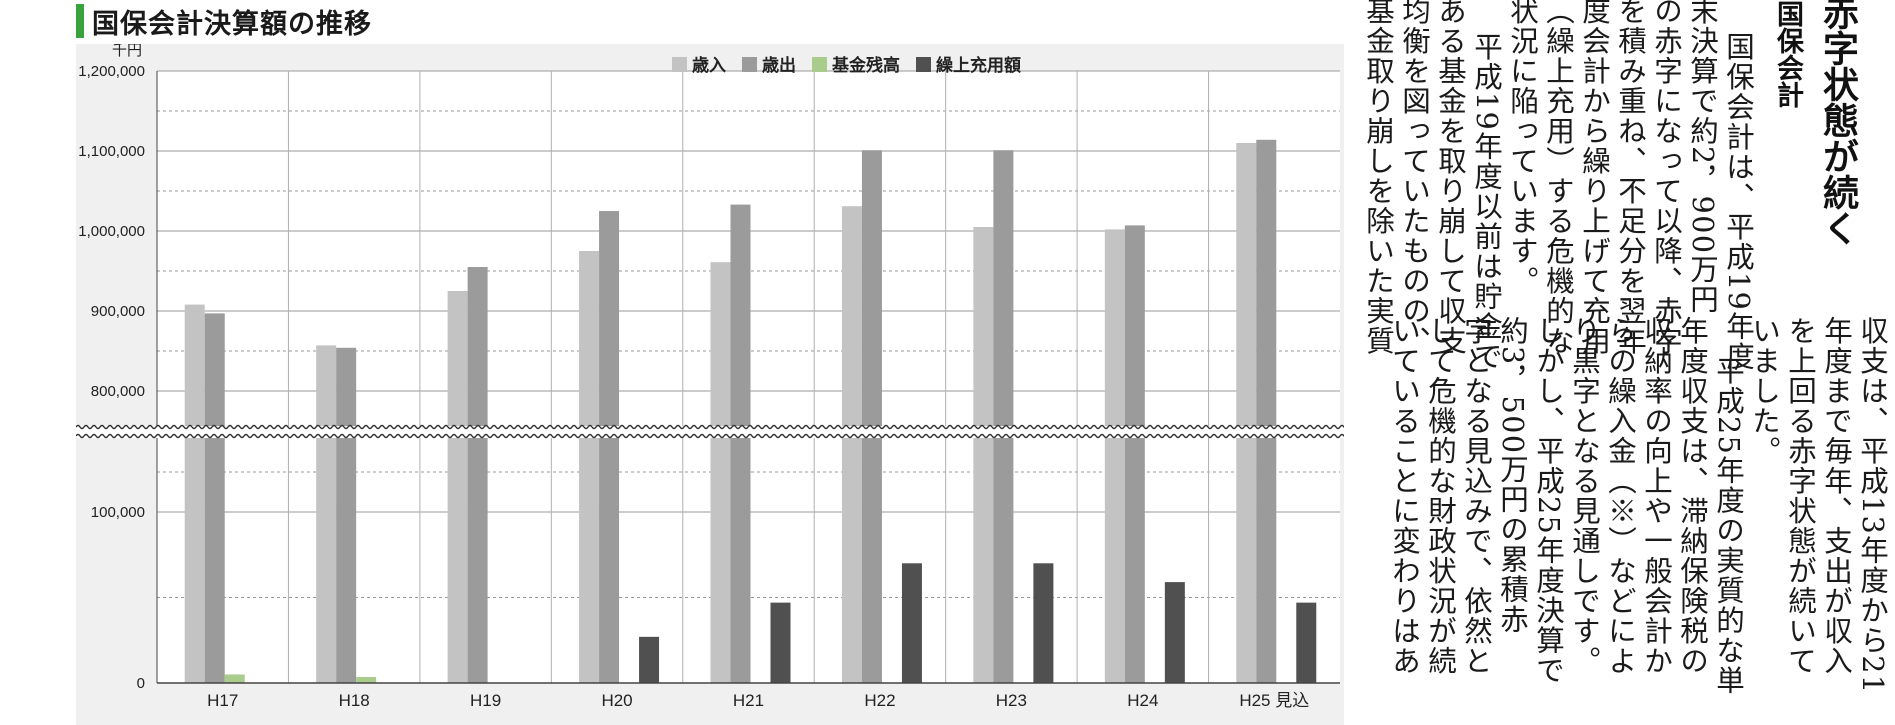 This screenshot has height=725, width=1895. I want to click on bar-歳出-H21, so click(740, 443).